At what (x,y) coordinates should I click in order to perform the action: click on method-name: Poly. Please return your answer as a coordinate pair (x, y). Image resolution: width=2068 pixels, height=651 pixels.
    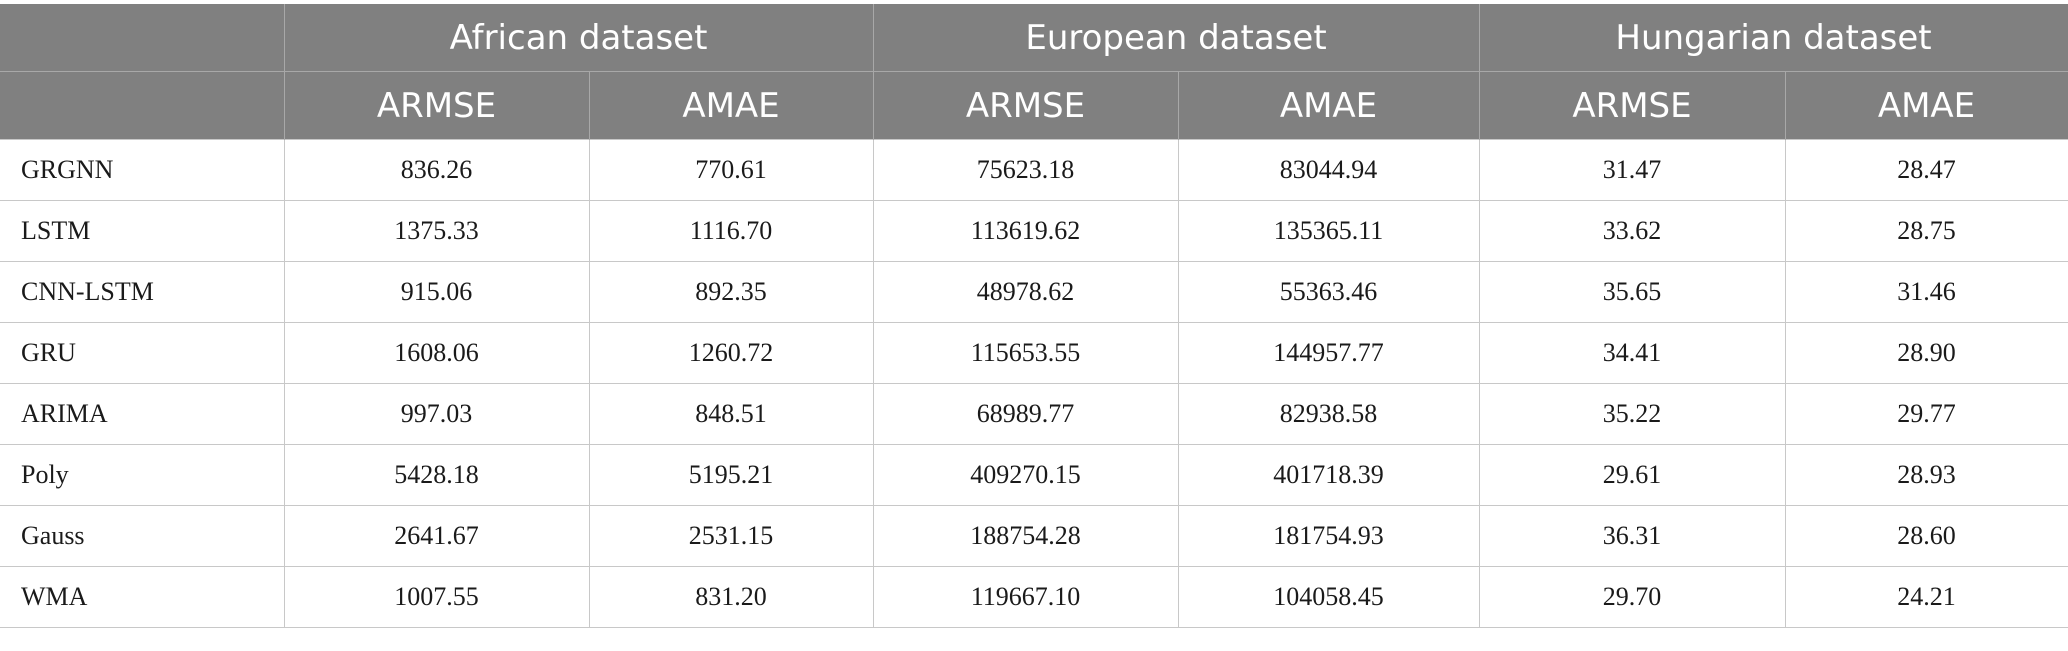
    Looking at the image, I should click on (142, 475).